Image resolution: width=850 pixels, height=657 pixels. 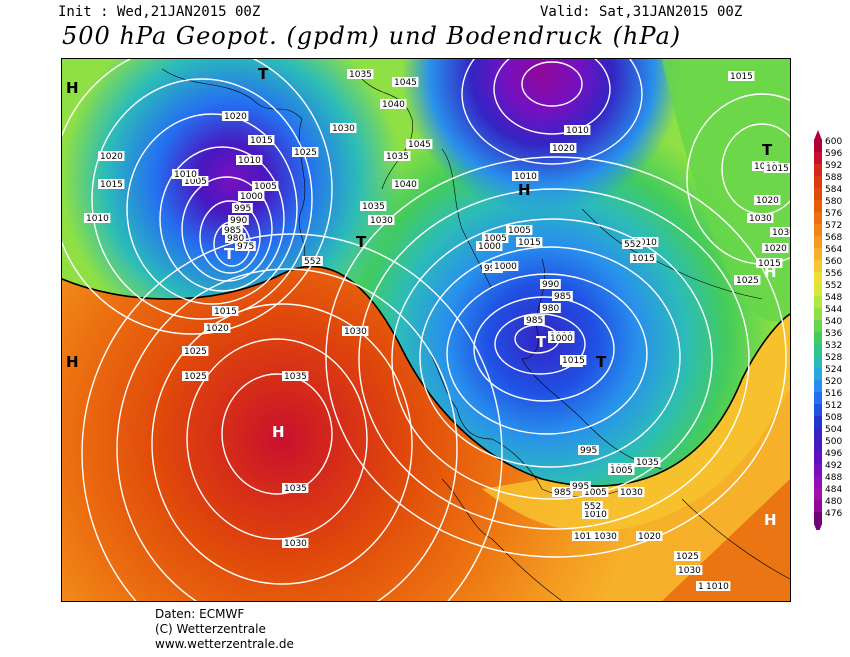 I want to click on legend-label: 528, so click(x=833, y=358).